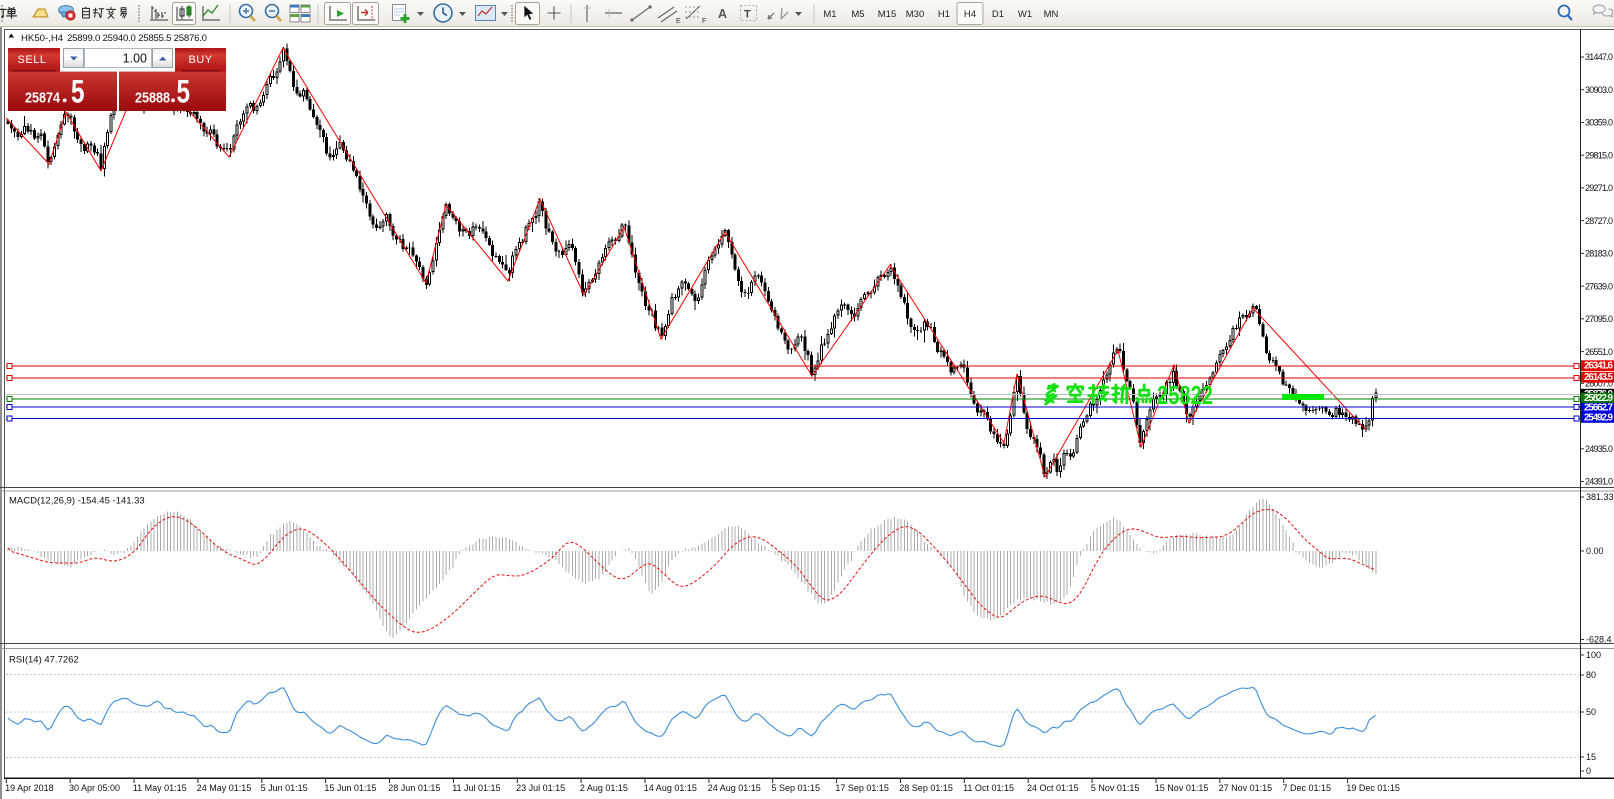 This screenshot has width=1614, height=799. What do you see at coordinates (1599, 254) in the screenshot?
I see `svg-text: 28183.0` at bounding box center [1599, 254].